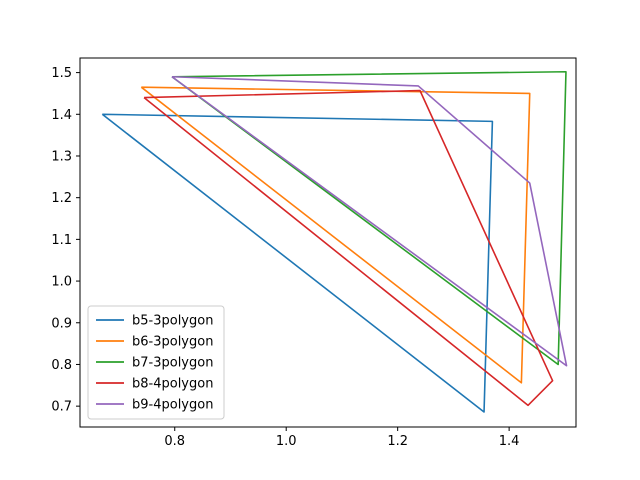 This screenshot has height=480, width=640. What do you see at coordinates (286, 441) in the screenshot?
I see `x-tick-label: 1.0` at bounding box center [286, 441].